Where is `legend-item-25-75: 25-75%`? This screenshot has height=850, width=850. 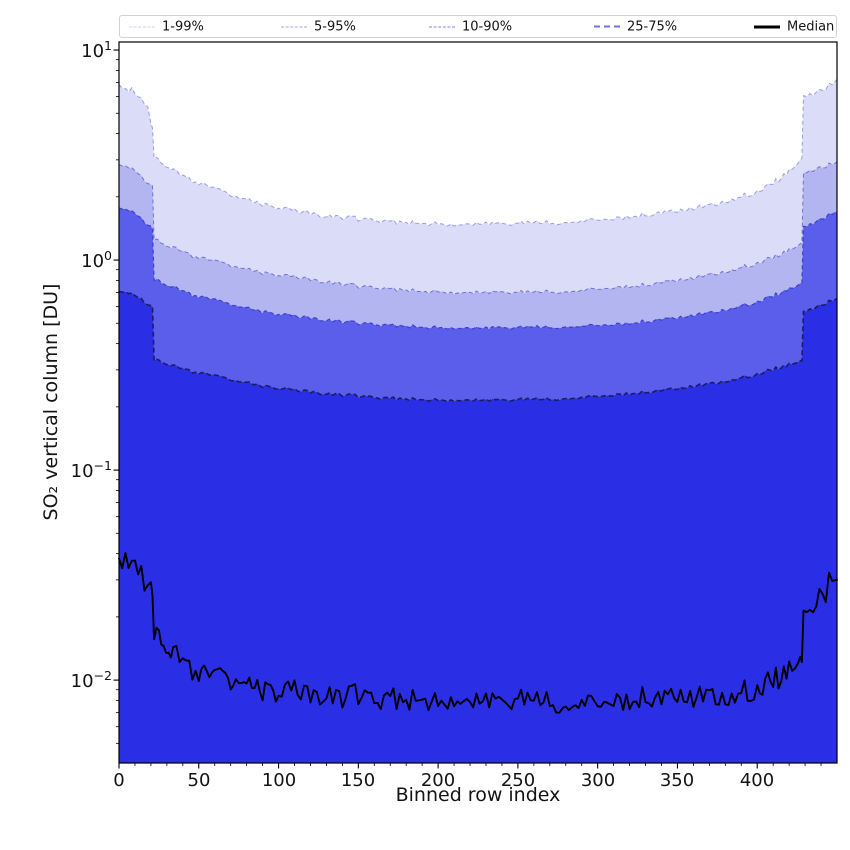
legend-item-25-75: 25-75% is located at coordinates (635, 26).